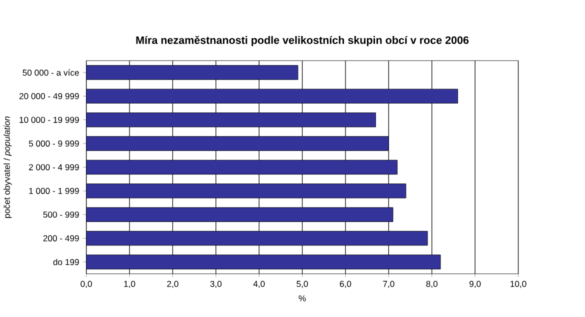 Image resolution: width=585 pixels, height=317 pixels. Describe the element at coordinates (49, 120) in the screenshot. I see `y-tick-label: 10 000 - 19 999` at that location.